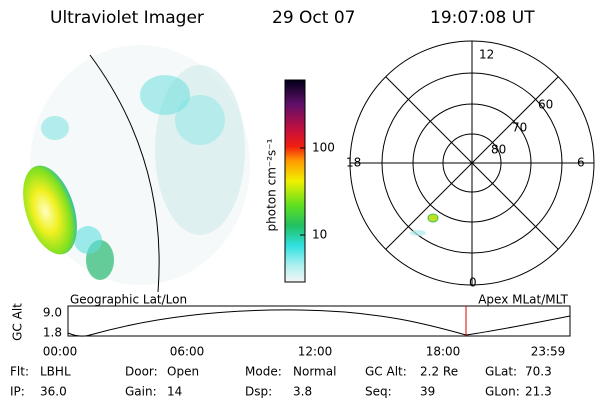 The height and width of the screenshot is (400, 600). What do you see at coordinates (538, 392) in the screenshot?
I see `info-value: 21.3` at bounding box center [538, 392].